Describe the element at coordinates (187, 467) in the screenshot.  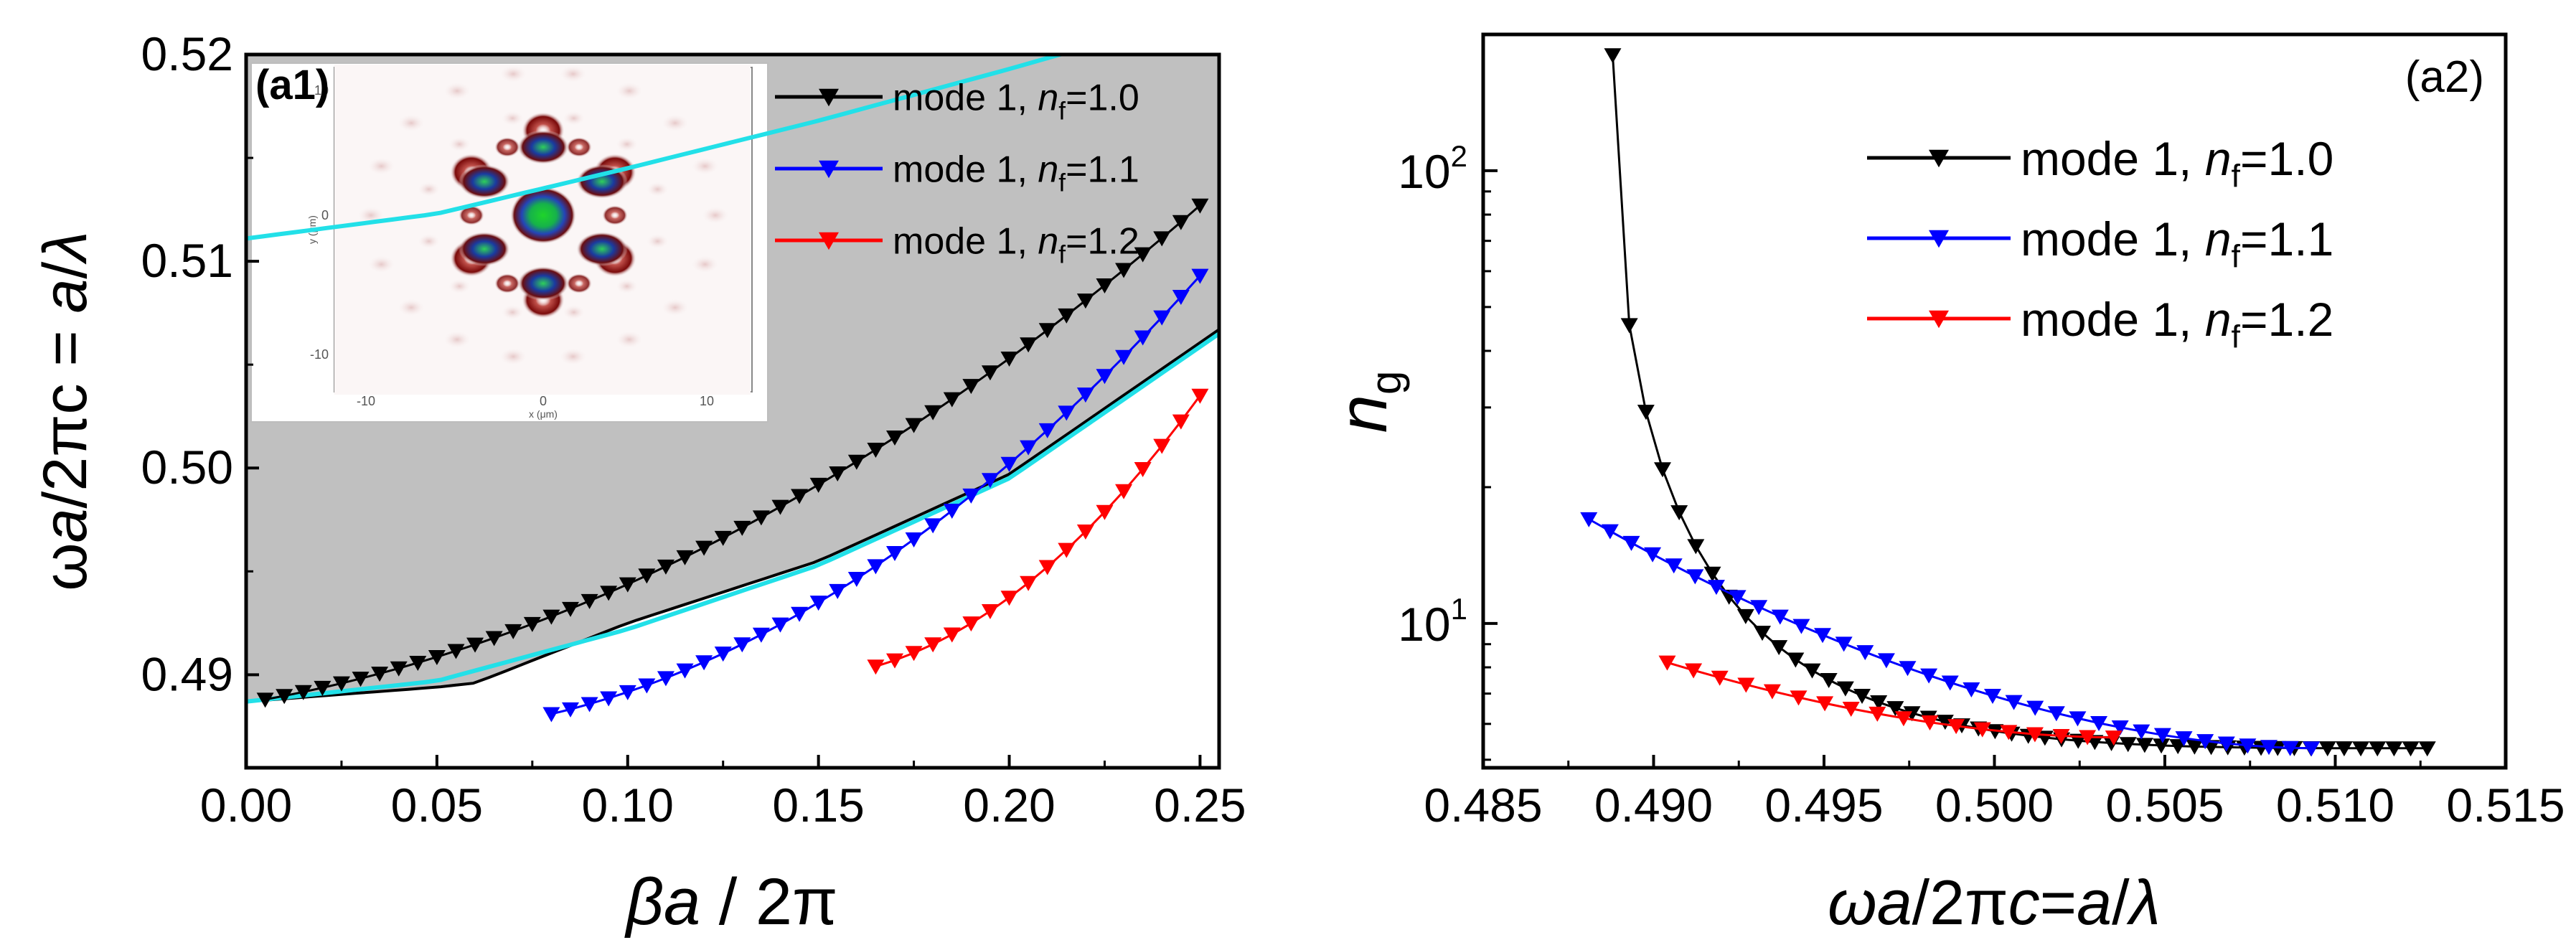
I see `y-tick-label: 0.50` at that location.